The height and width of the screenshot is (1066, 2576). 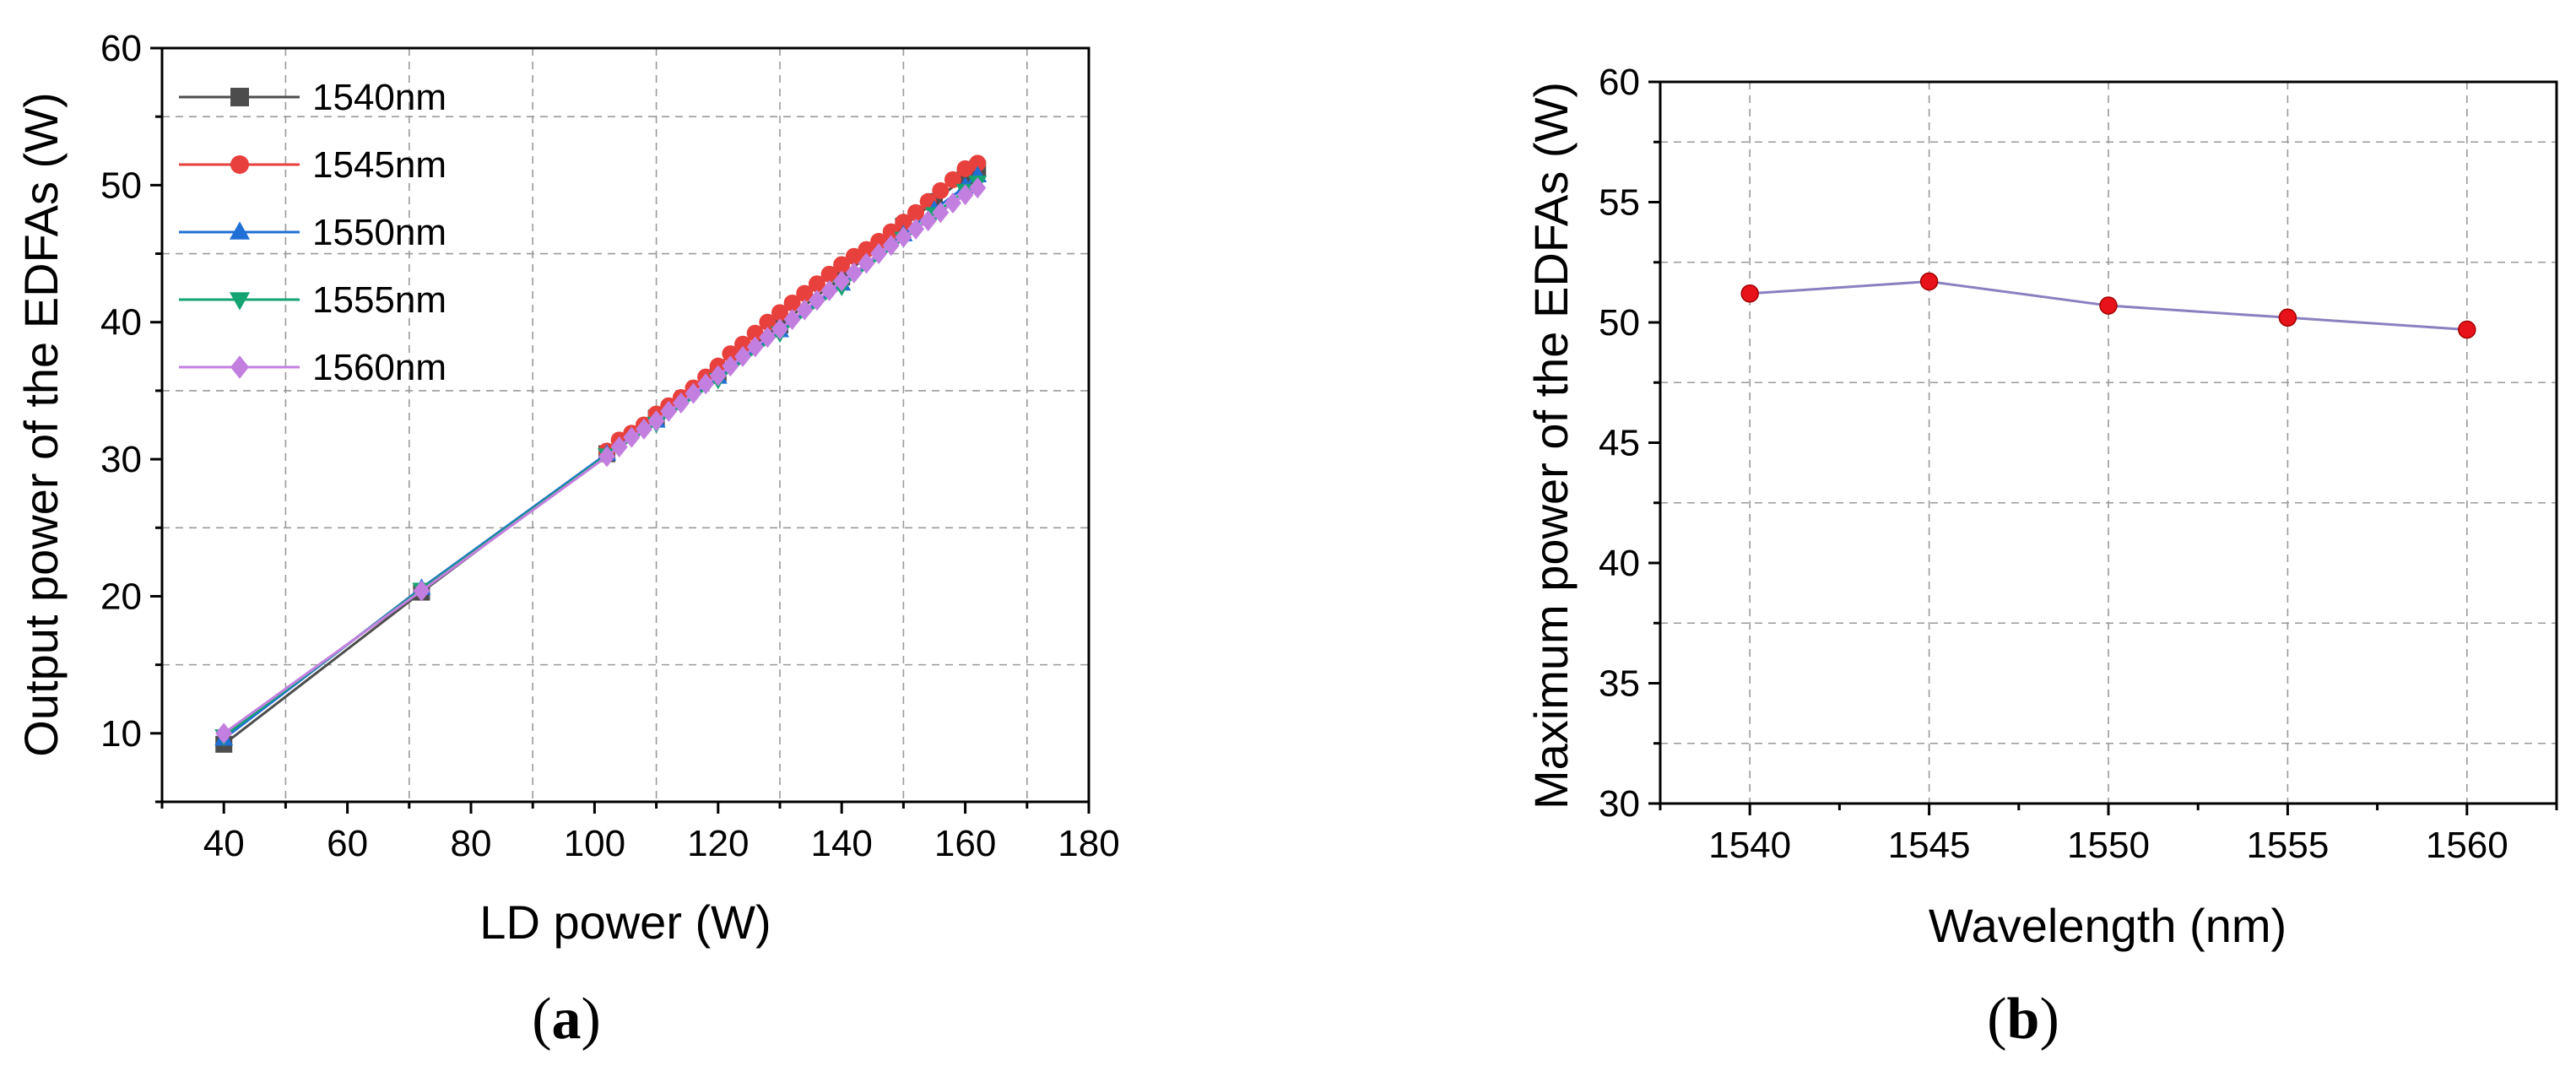 I want to click on x-tick-label: 1555, so click(x=2287, y=845).